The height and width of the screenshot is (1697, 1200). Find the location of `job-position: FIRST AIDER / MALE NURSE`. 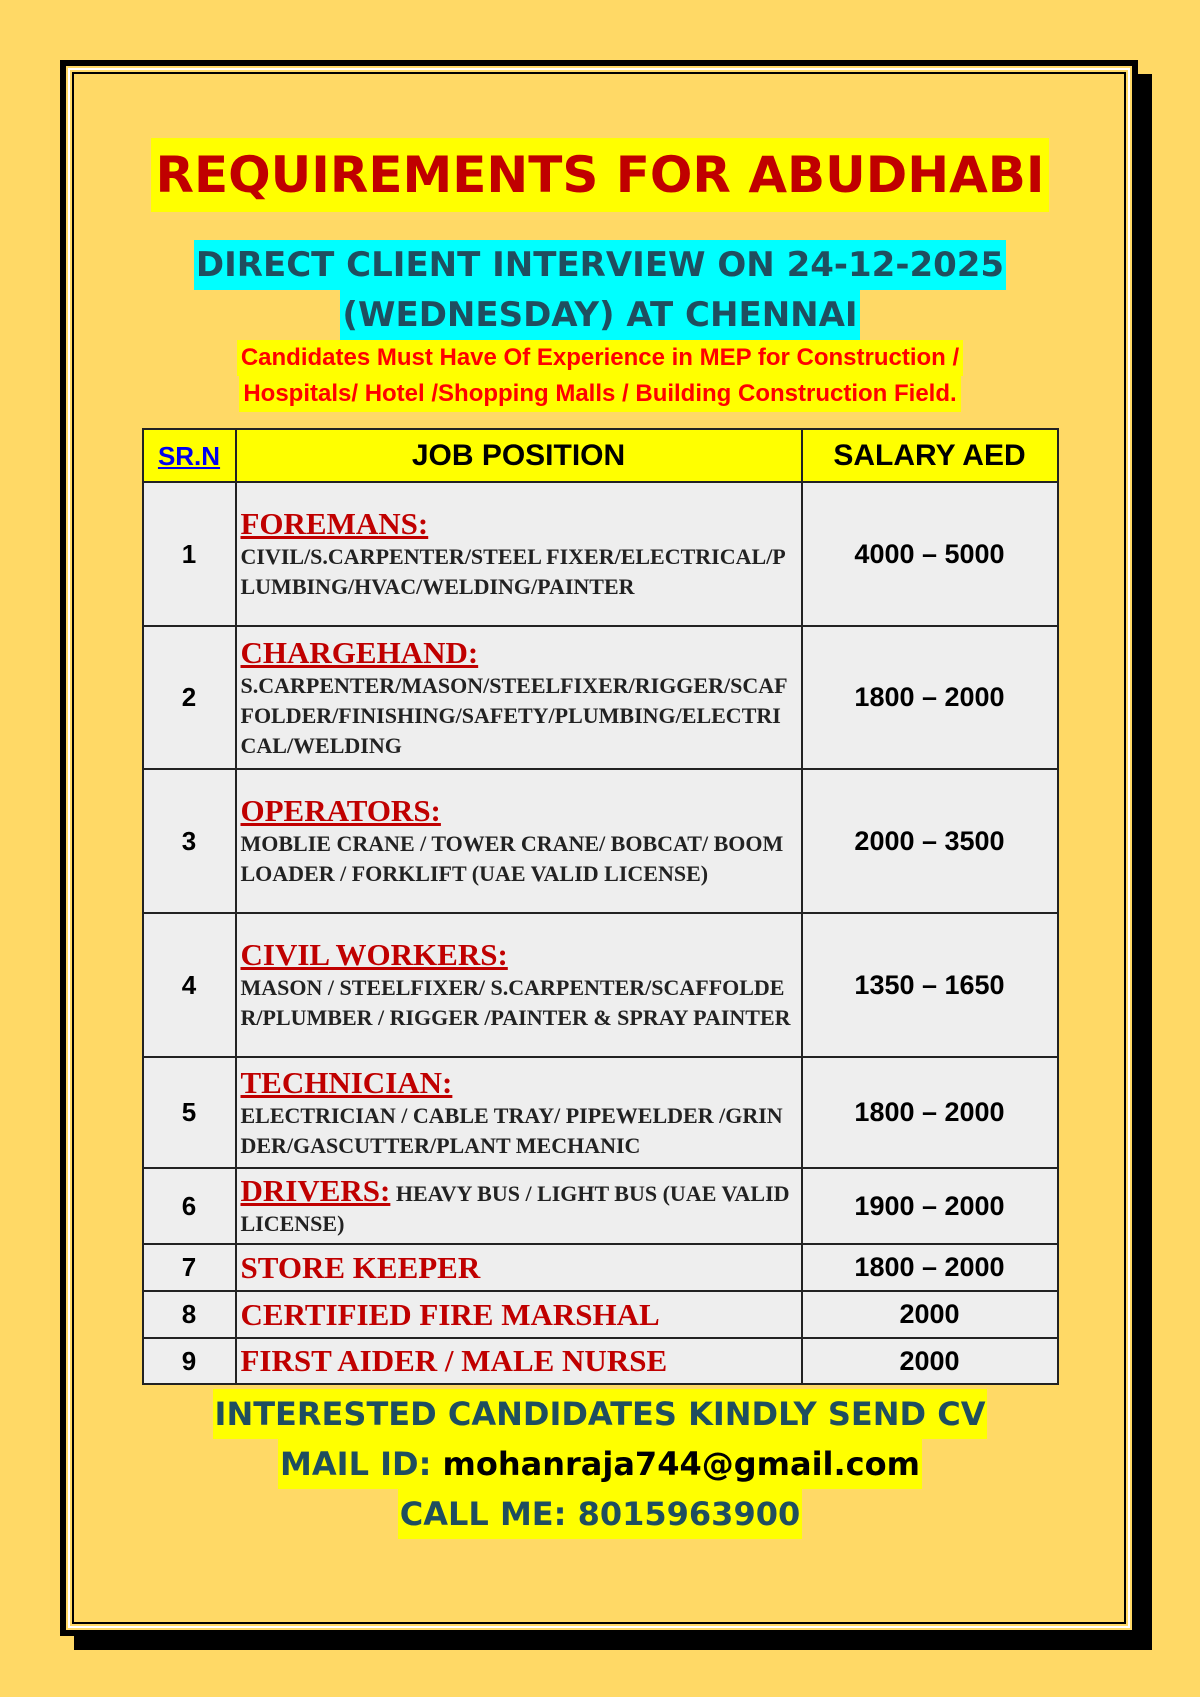

job-position: FIRST AIDER / MALE NURSE is located at coordinates (518, 1361).